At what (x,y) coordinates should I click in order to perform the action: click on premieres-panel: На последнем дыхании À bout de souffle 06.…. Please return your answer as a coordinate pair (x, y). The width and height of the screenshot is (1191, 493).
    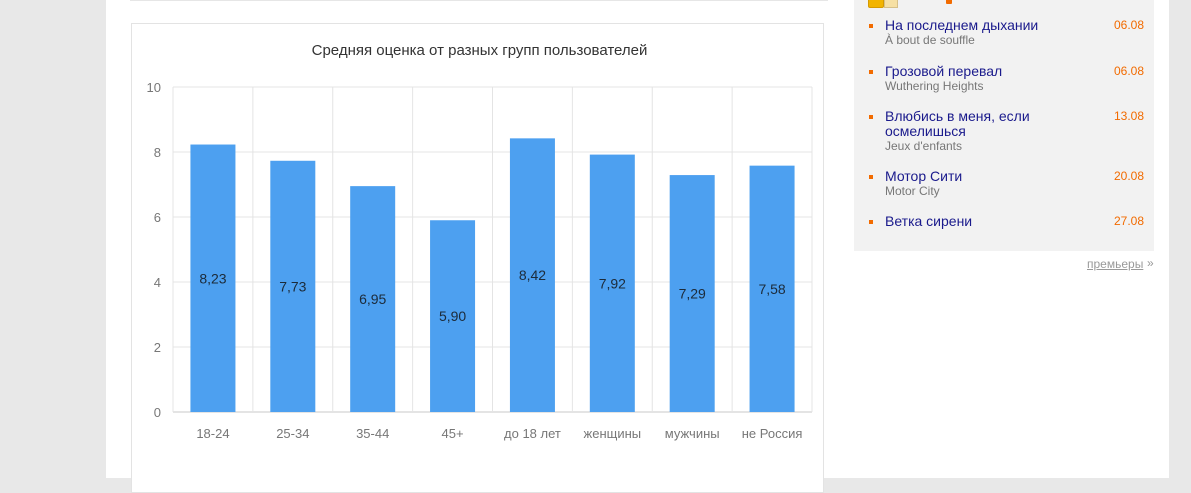
    Looking at the image, I should click on (1004, 125).